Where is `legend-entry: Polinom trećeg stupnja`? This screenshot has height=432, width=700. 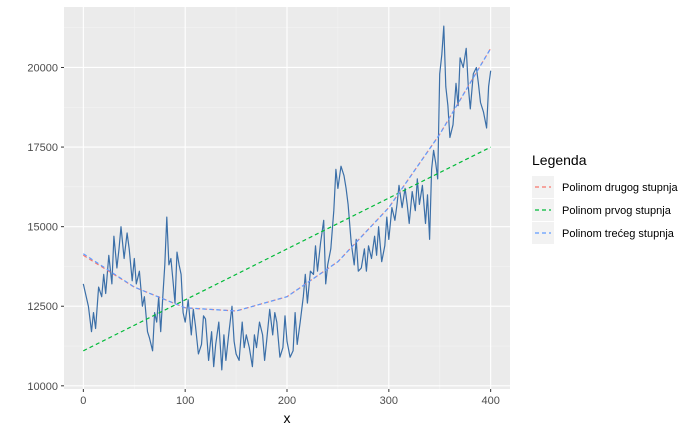 legend-entry: Polinom trećeg stupnja is located at coordinates (603, 233).